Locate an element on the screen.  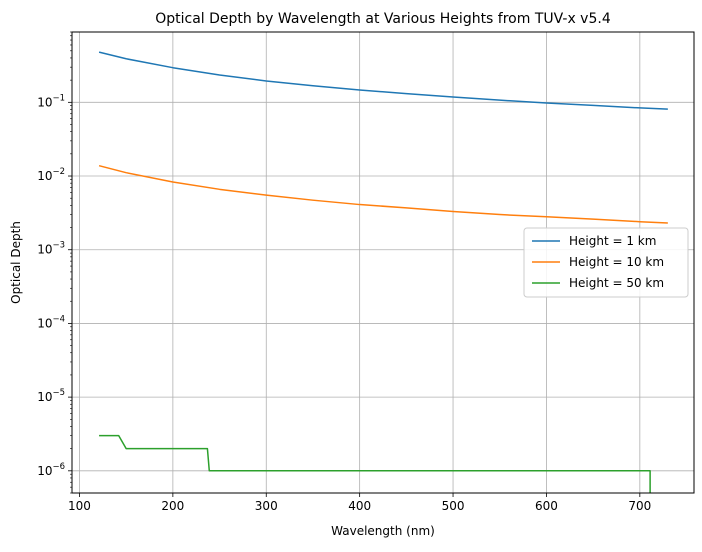
y-tick-label: 10⁻⁶ is located at coordinates (51, 470).